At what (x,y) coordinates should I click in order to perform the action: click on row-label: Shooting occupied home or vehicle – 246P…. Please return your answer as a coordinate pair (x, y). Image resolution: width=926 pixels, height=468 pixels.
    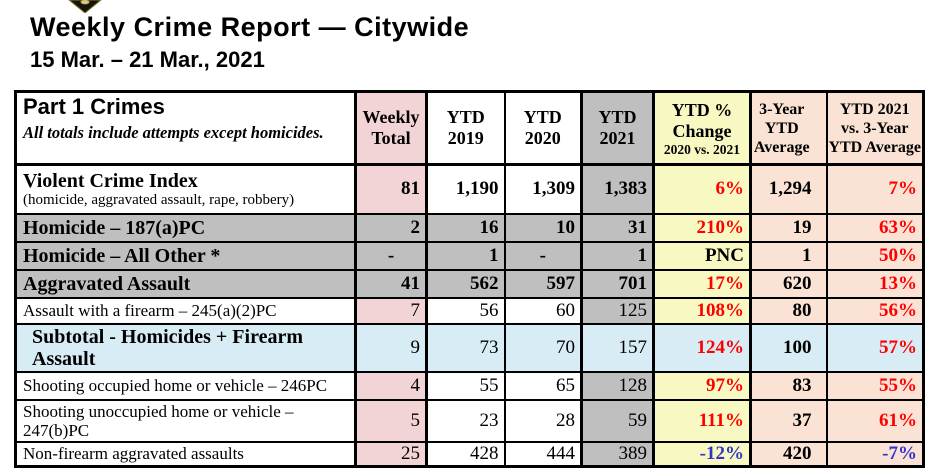
    Looking at the image, I should click on (175, 385).